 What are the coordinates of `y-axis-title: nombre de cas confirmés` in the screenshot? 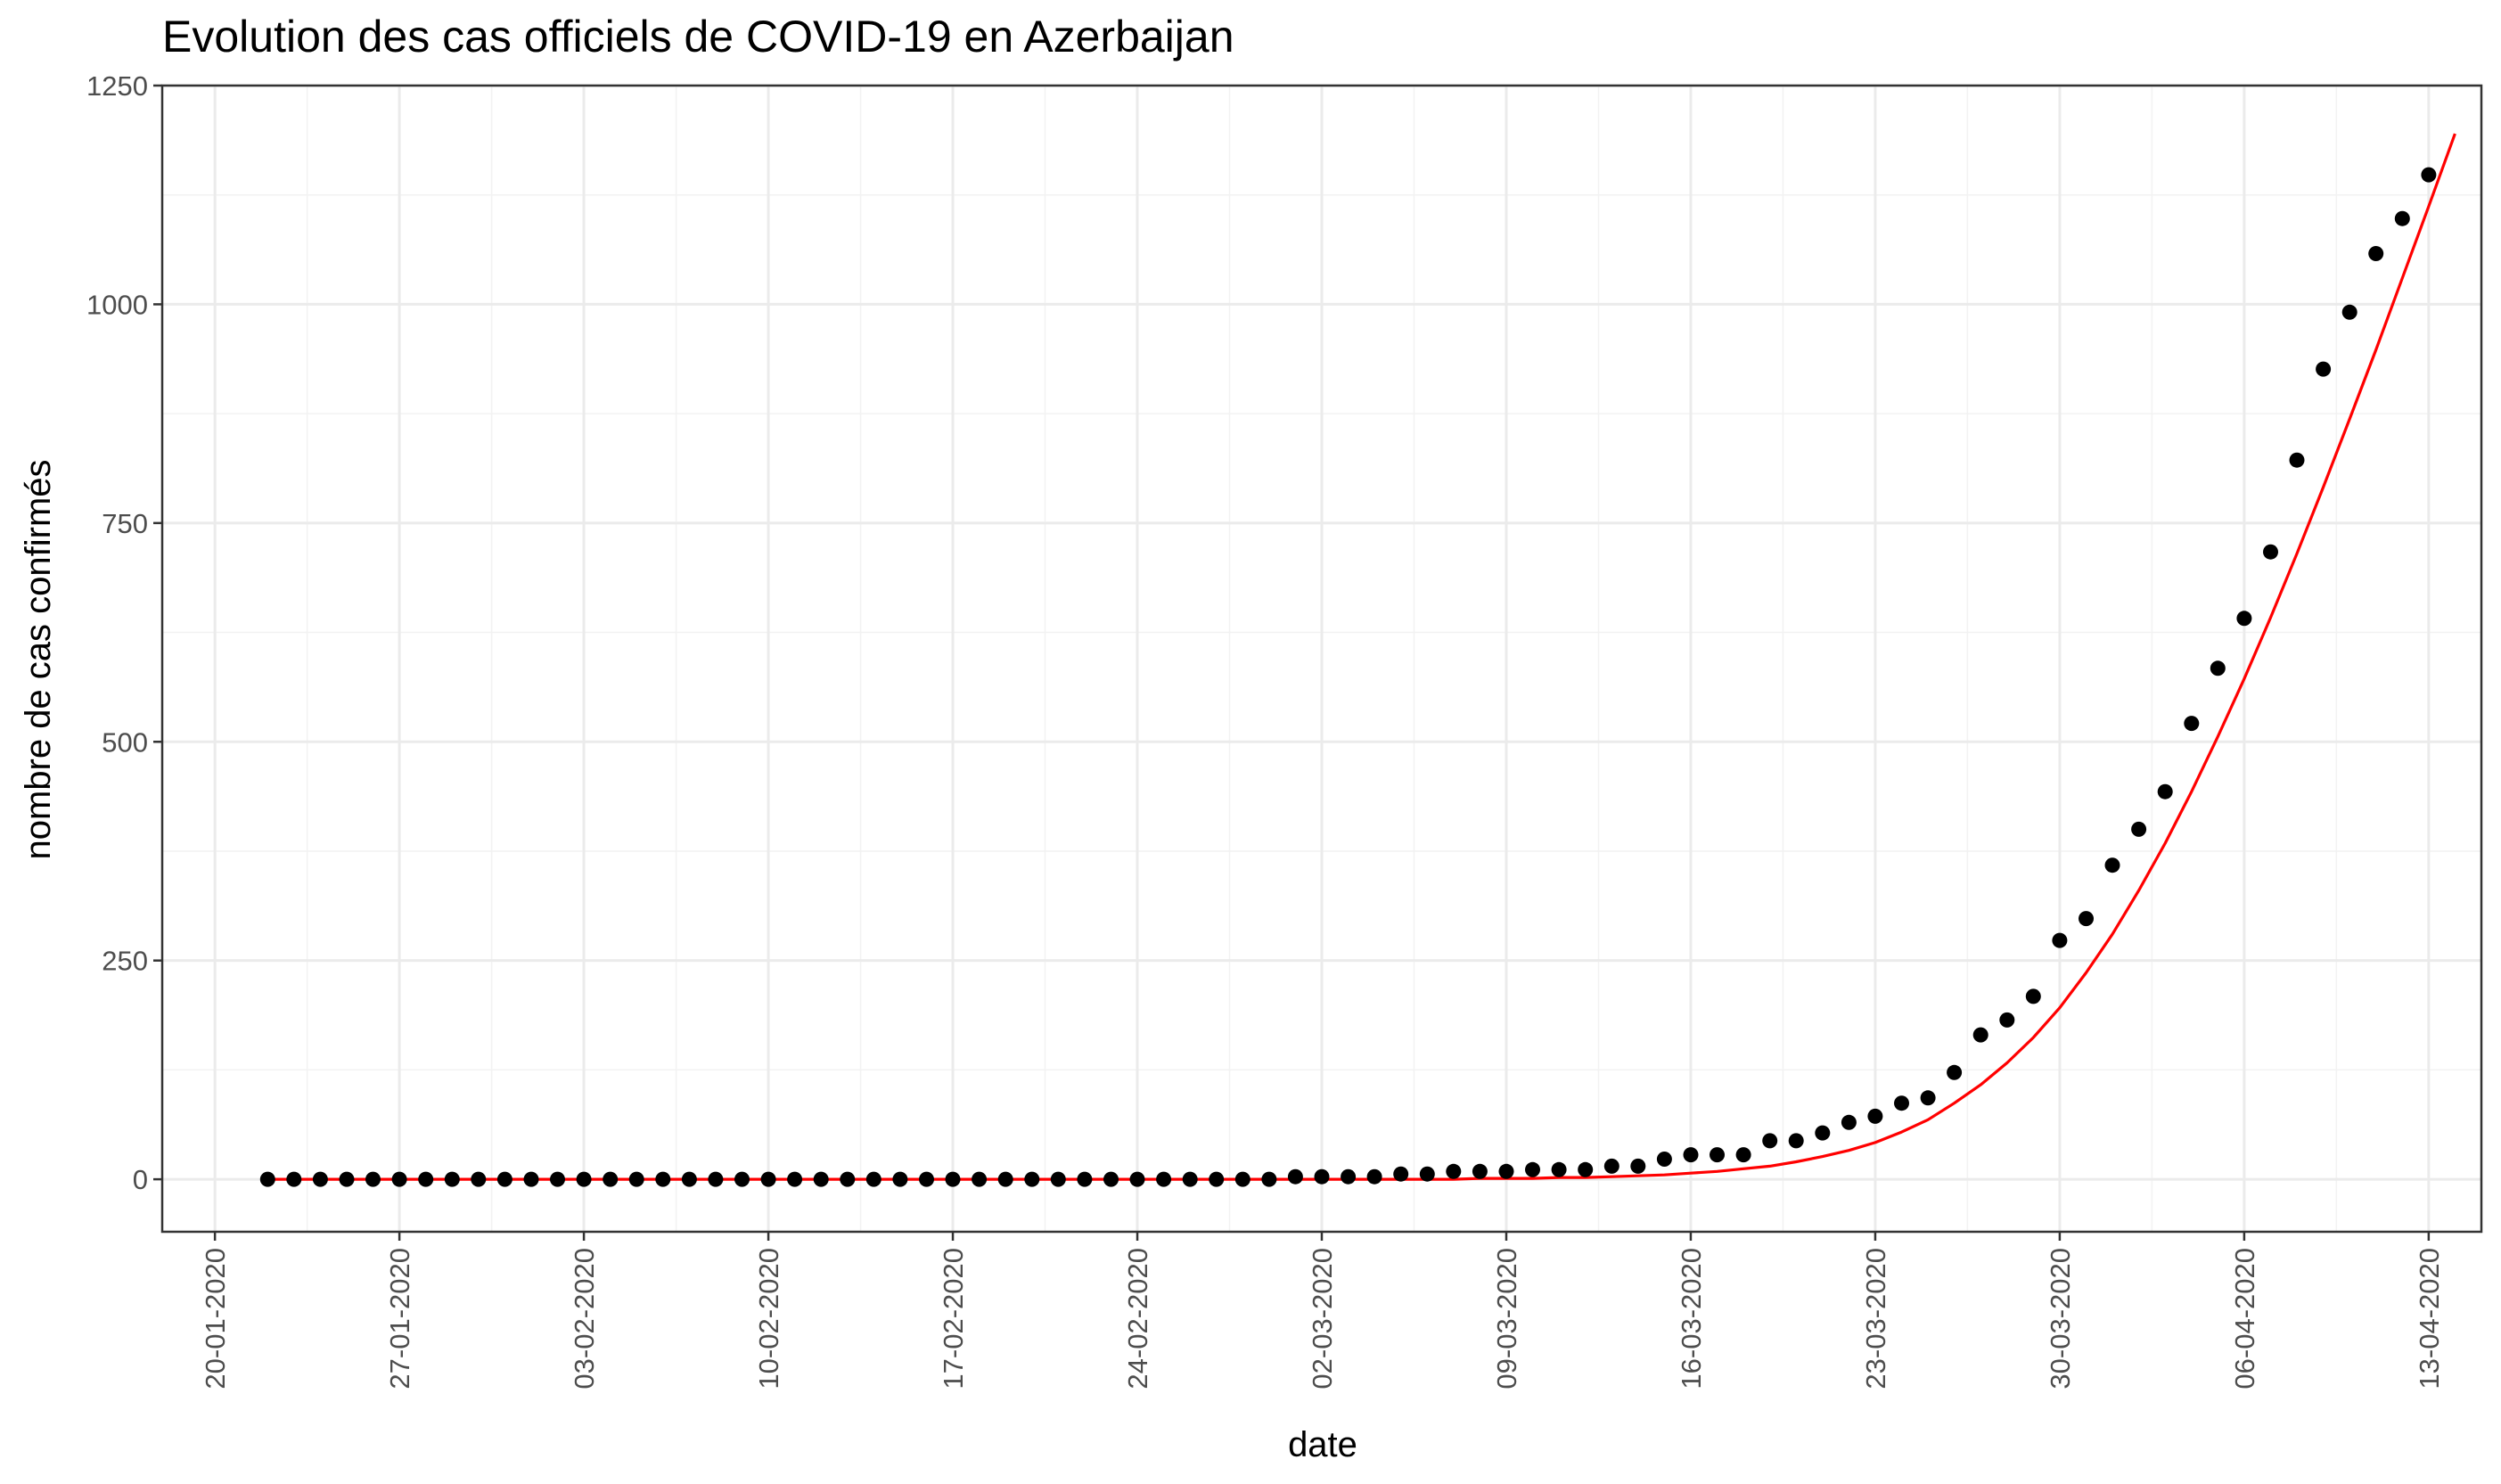 It's located at (39, 659).